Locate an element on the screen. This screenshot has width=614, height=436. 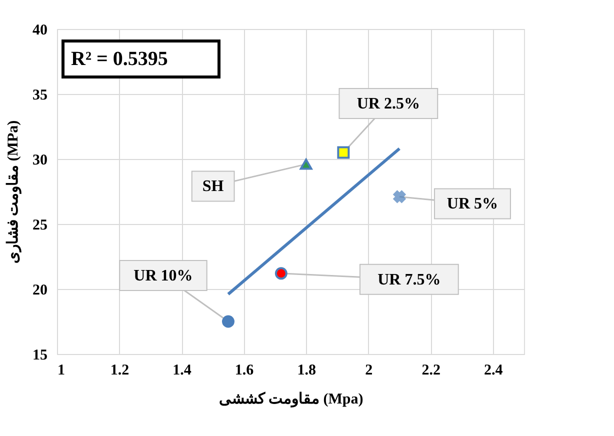
y-tick-label: 40 is located at coordinates (40, 30).